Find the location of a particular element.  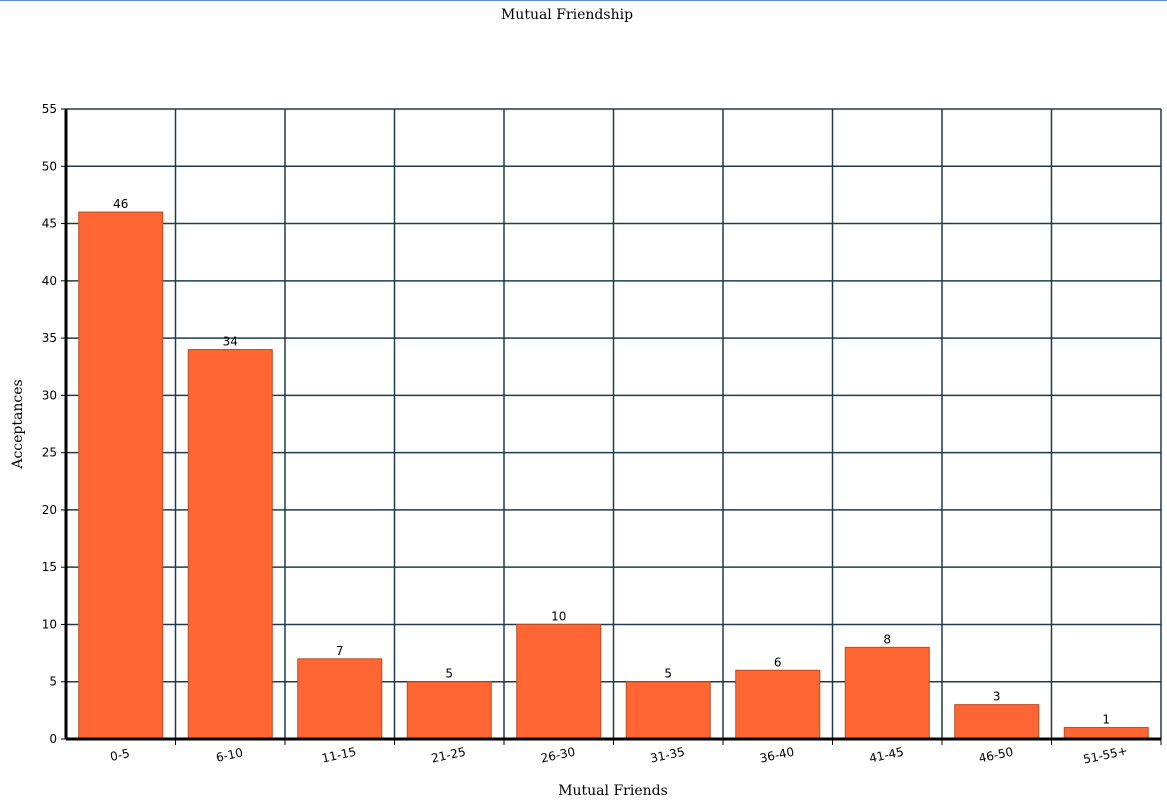

bar-value-label: 3 is located at coordinates (997, 697).